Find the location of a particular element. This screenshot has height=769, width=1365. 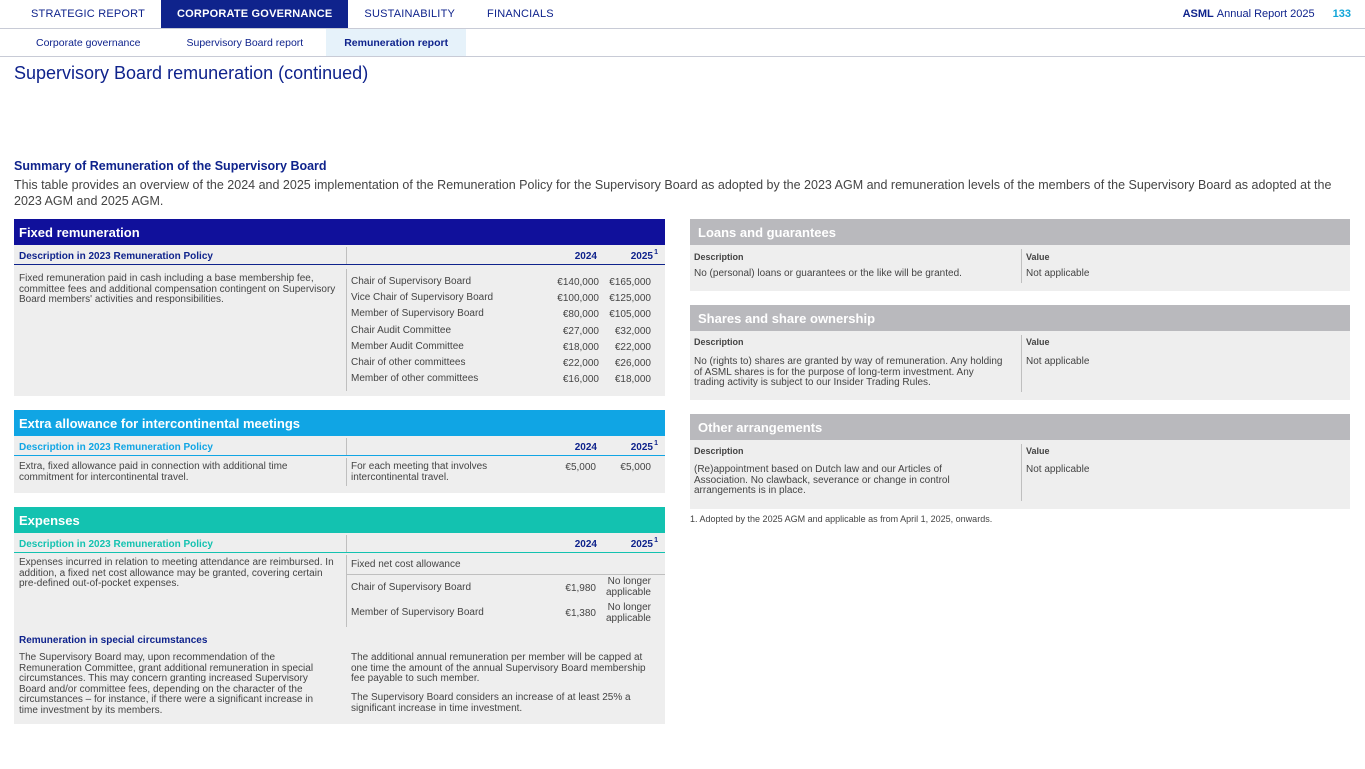

shares-header: Shares and share ownership is located at coordinates (1020, 318).